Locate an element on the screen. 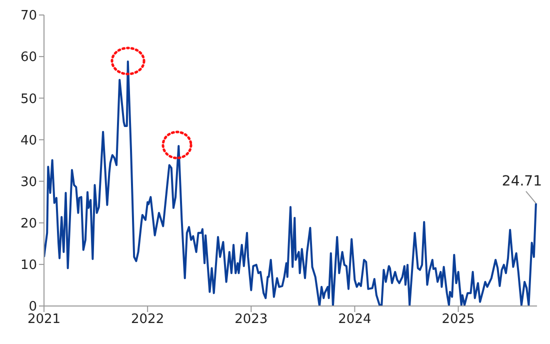  y-tick-label: 20 is located at coordinates (28, 224).